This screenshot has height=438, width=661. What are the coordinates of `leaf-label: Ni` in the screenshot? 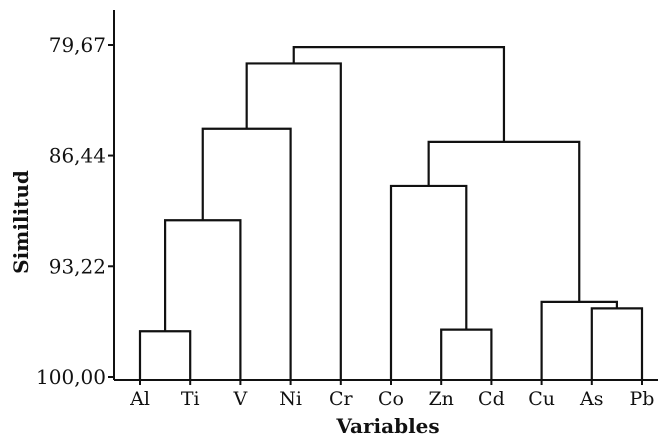 It's located at (290, 399).